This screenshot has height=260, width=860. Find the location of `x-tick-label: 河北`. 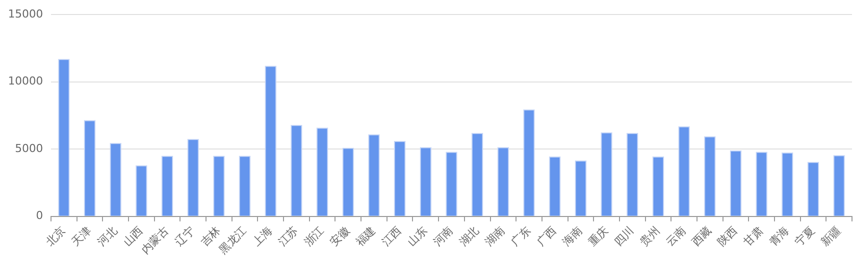

x-tick-label: 河北 is located at coordinates (107, 236).